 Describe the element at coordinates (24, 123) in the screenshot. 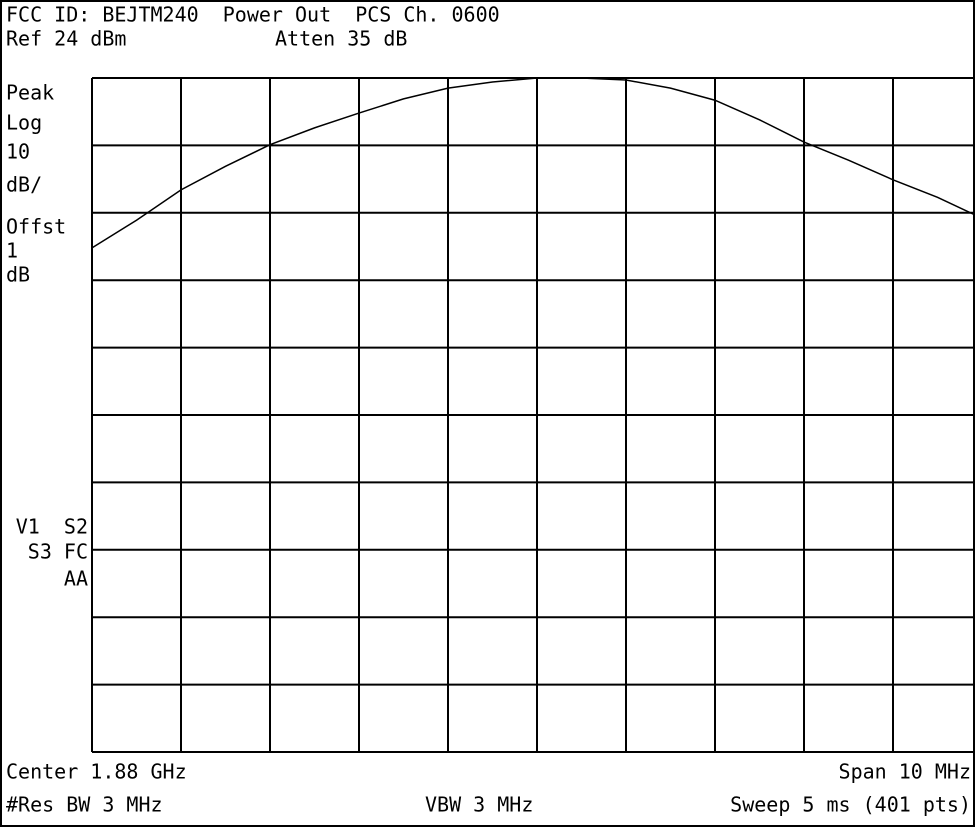

I see `left-label: Log` at that location.